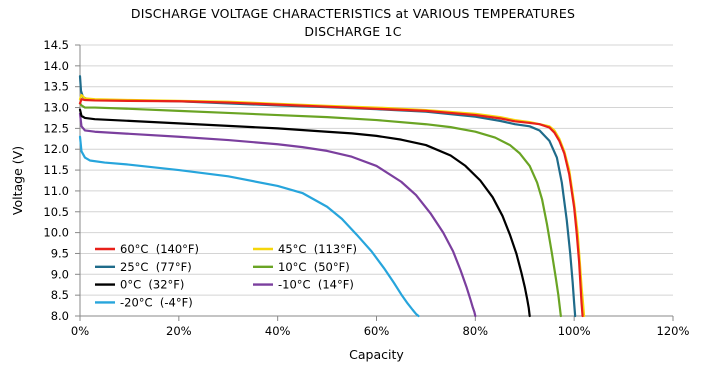 Image resolution: width=706 pixels, height=368 pixels. What do you see at coordinates (476, 331) in the screenshot?
I see `x-tick-label: 80%` at bounding box center [476, 331].